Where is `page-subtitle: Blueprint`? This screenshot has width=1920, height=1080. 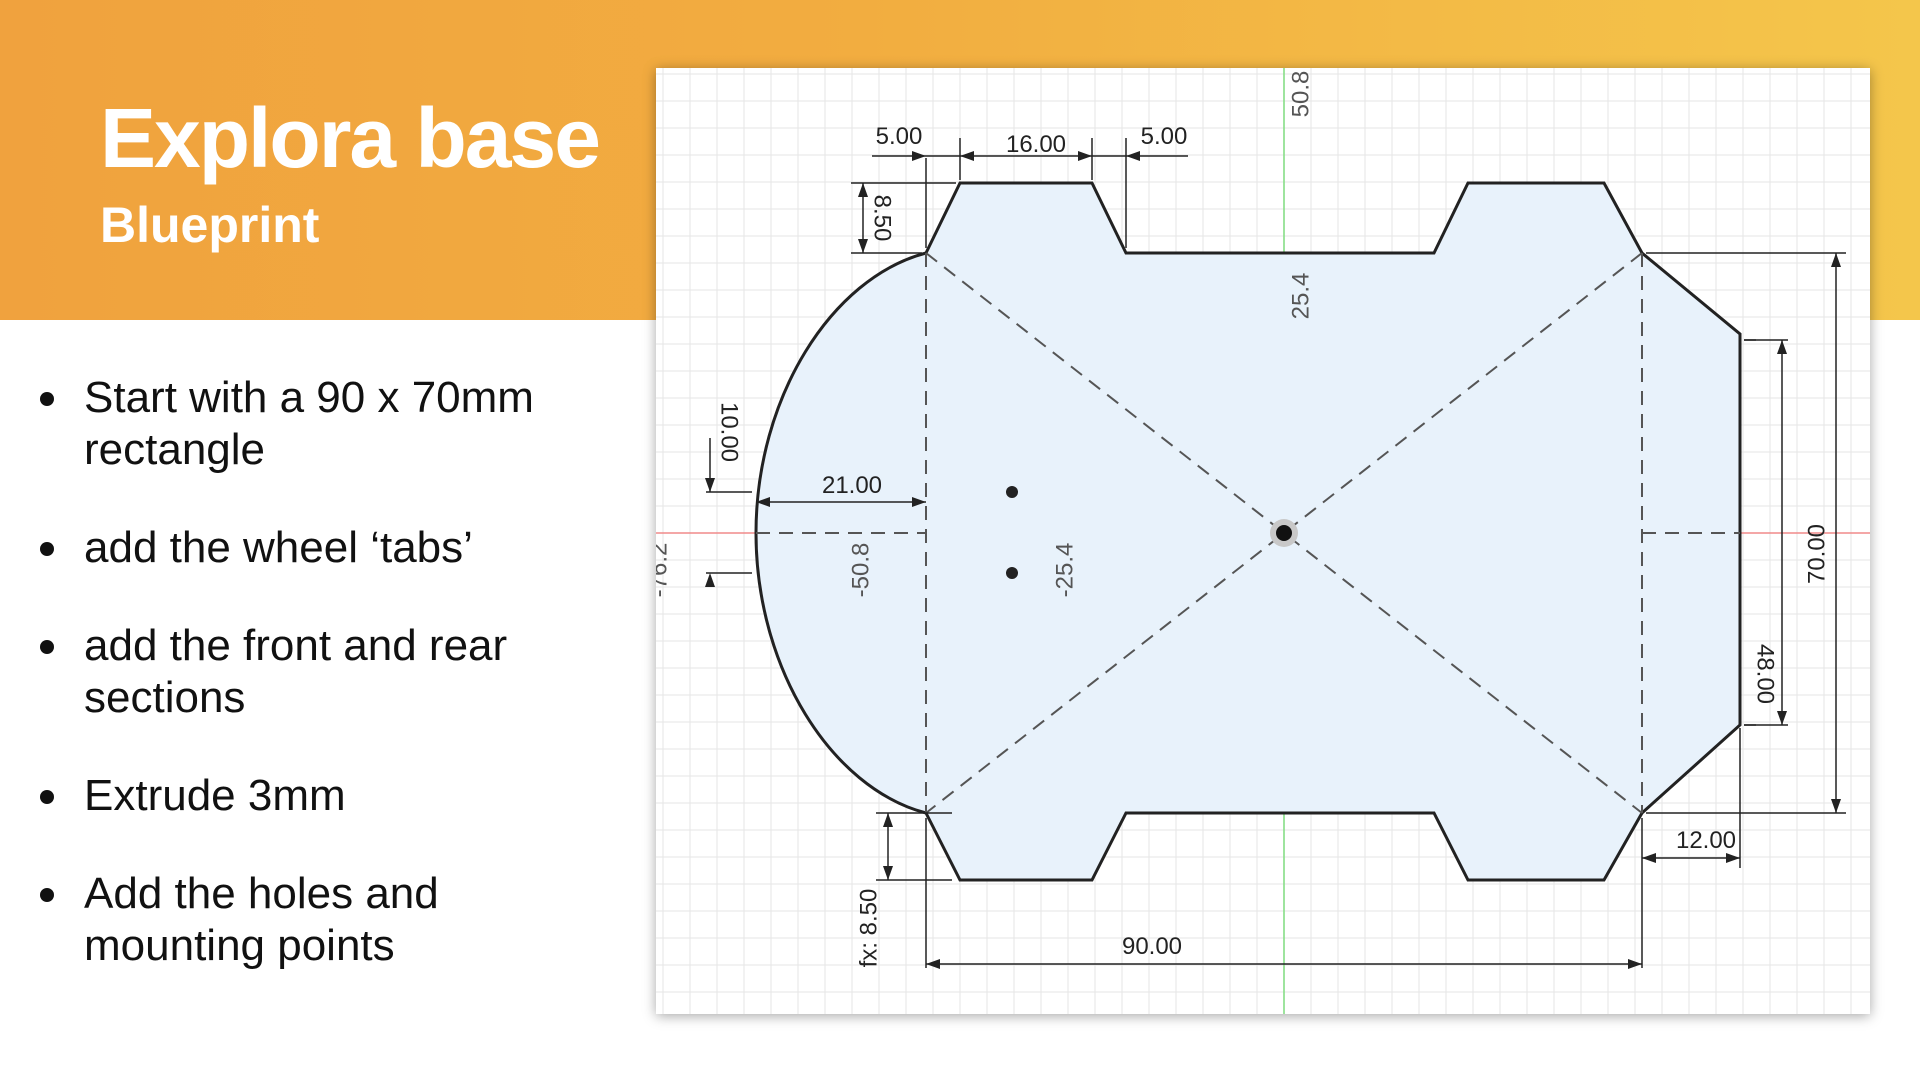
page-subtitle: Blueprint is located at coordinates (210, 225).